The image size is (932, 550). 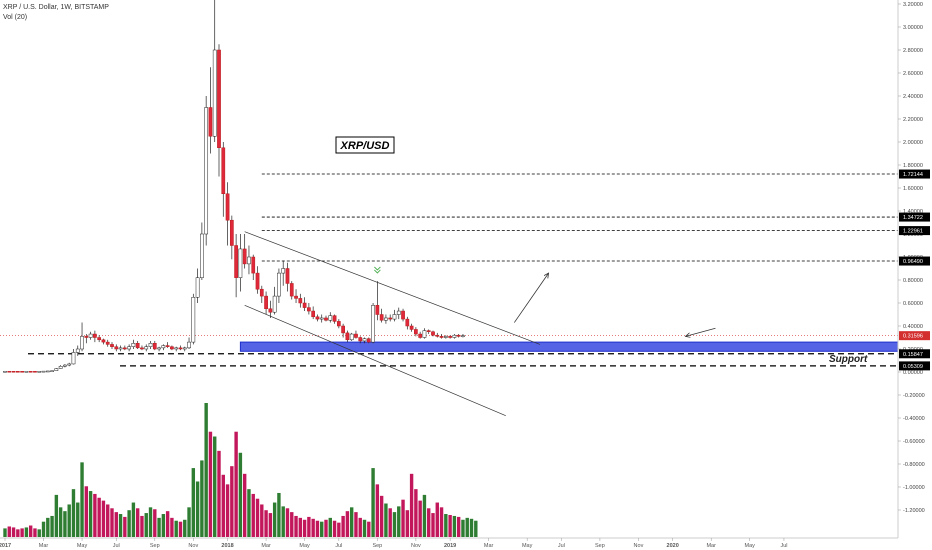 I want to click on y-tick-label: 1.60000, so click(x=913, y=189).